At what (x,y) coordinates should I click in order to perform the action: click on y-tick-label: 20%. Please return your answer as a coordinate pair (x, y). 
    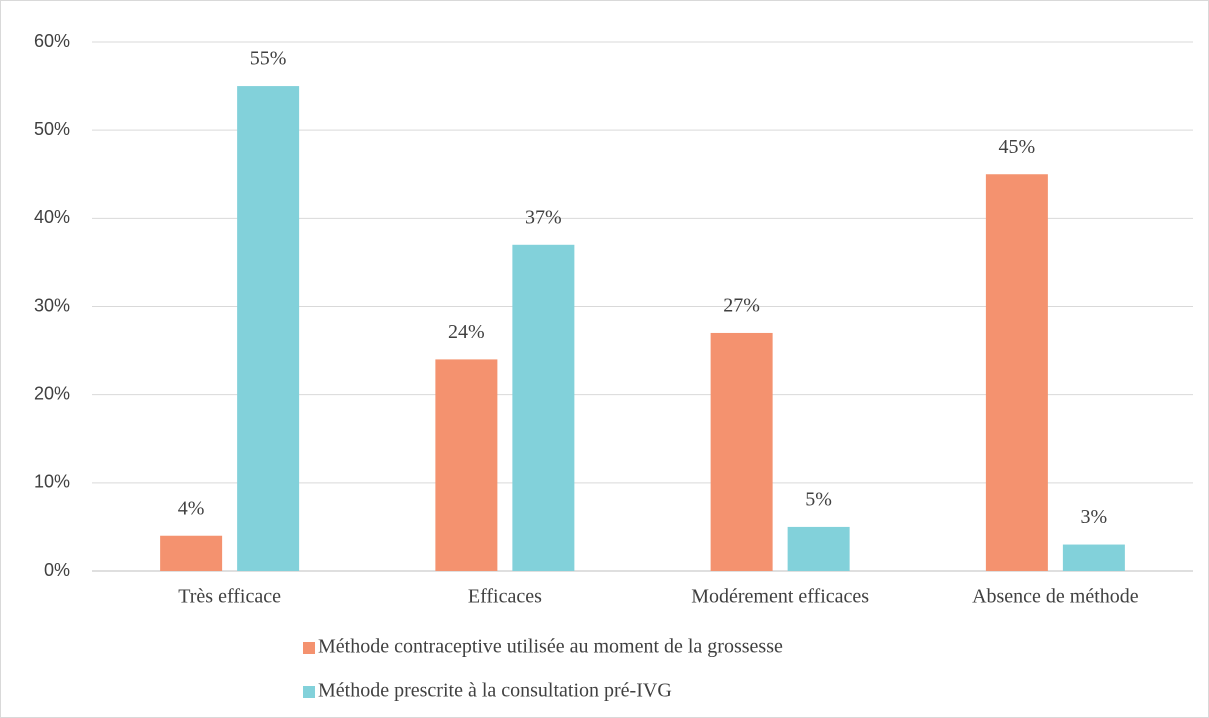
    Looking at the image, I should click on (52, 393).